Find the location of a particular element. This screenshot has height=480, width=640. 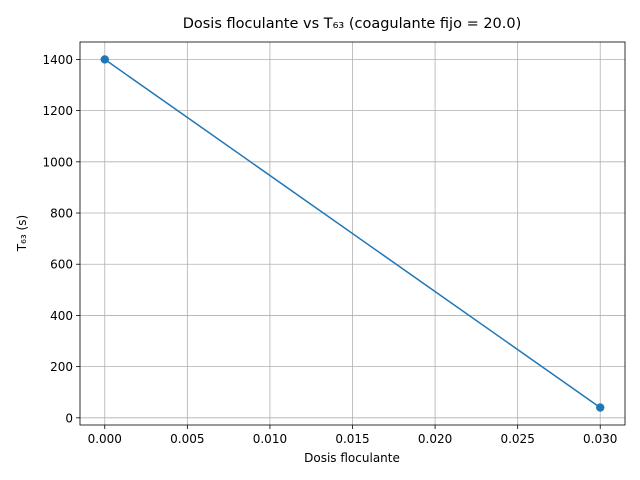

x-tick-label: 0.005 is located at coordinates (187, 439).